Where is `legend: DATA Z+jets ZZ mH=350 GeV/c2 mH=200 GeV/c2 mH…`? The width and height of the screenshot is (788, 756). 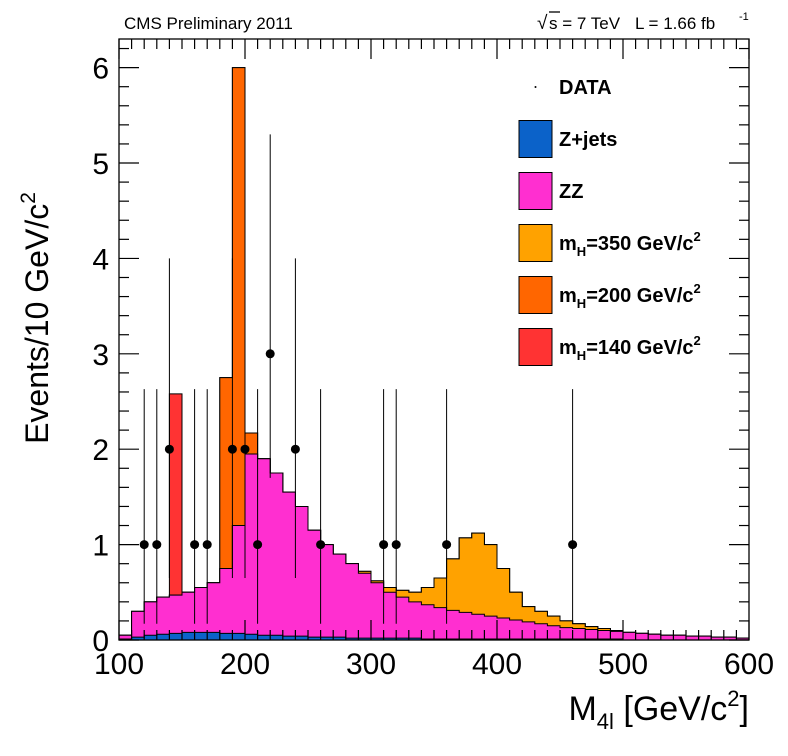
legend: DATA Z+jets ZZ mH=350 GeV/c2 mH=200 GeV/c2 mH… is located at coordinates (609, 221).